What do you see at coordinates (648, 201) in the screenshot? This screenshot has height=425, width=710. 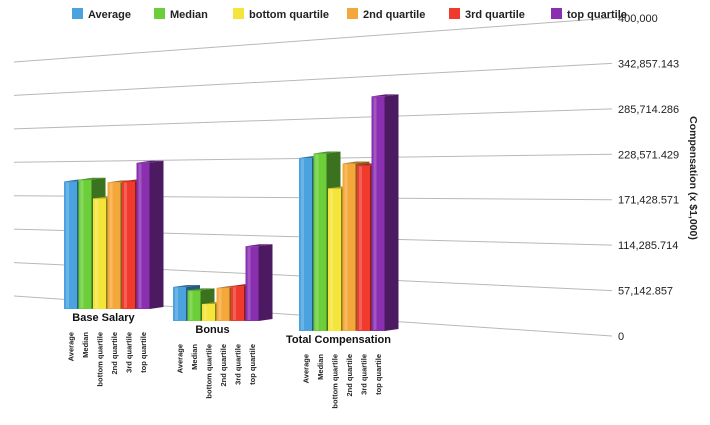 I see `y-tick-label: 171,428.571` at bounding box center [648, 201].